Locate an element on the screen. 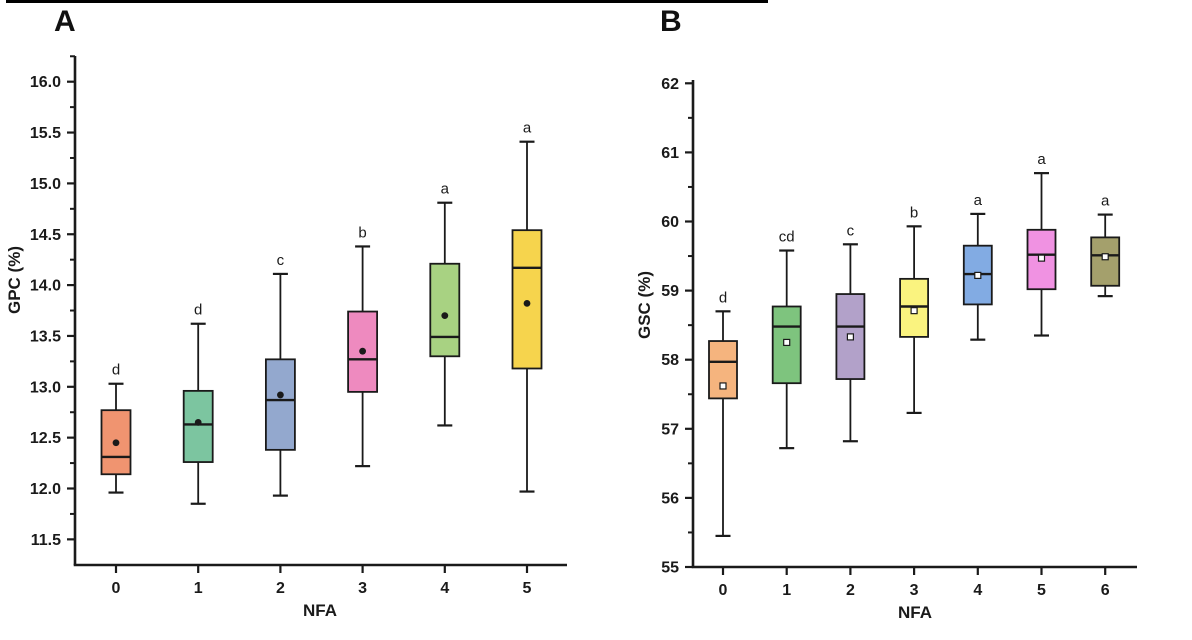  y-tick-label: 61 is located at coordinates (670, 153).